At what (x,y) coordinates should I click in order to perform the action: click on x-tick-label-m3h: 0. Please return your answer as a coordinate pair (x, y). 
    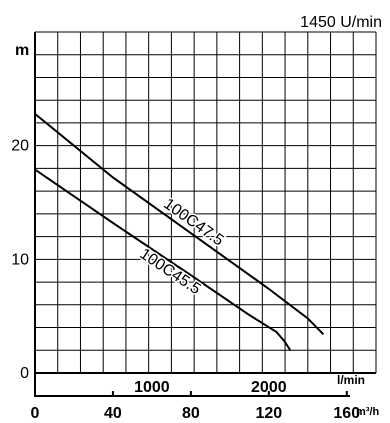
    Looking at the image, I should click on (35, 413).